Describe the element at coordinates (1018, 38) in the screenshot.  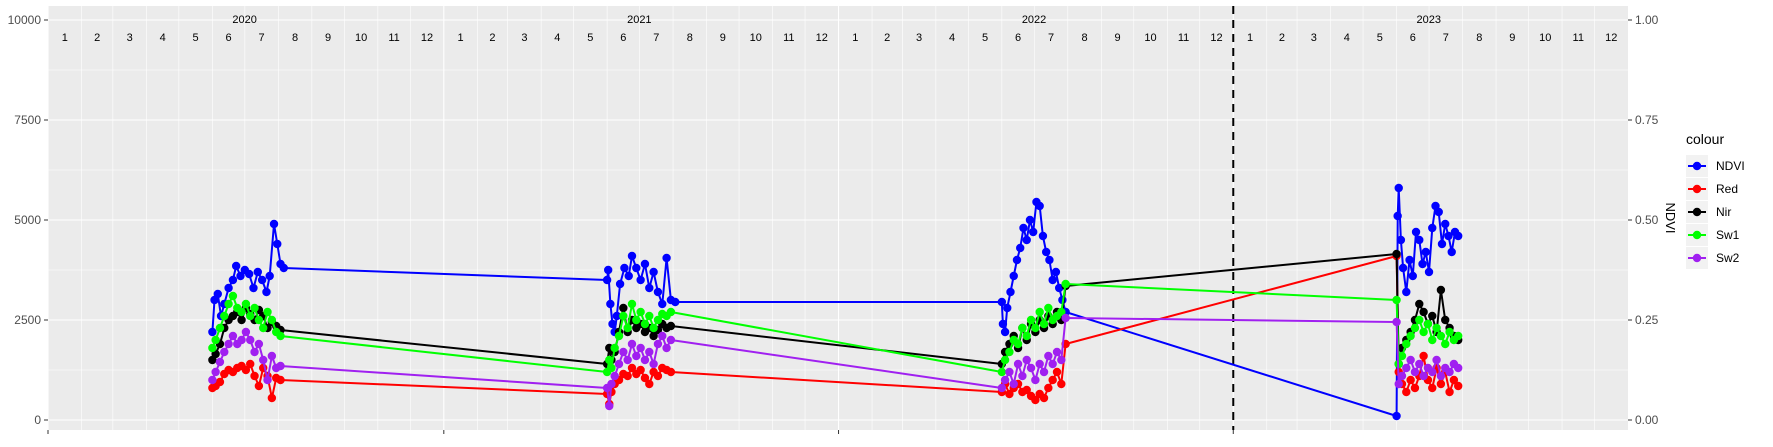
I see `month-label: 6` at that location.